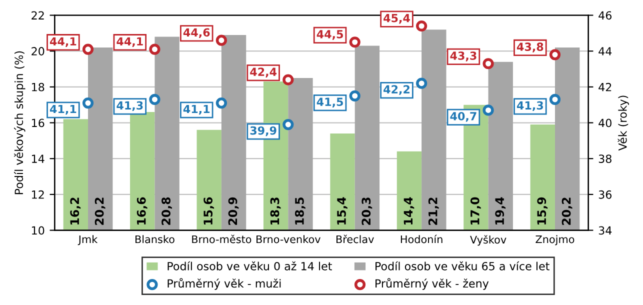 The image size is (643, 305). I want to click on data-label: 20,8, so click(167, 211).